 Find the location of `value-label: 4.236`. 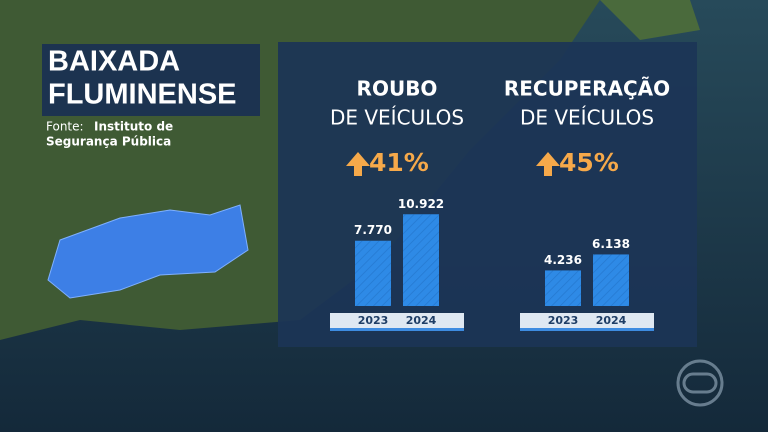

value-label: 4.236 is located at coordinates (563, 260).